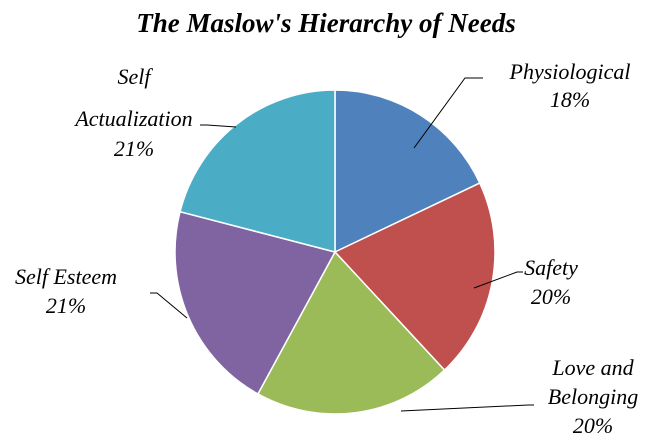 This screenshot has height=448, width=648. Describe the element at coordinates (325, 23) in the screenshot. I see `chart-title: The Maslow's Hierarchy of Needs` at that location.